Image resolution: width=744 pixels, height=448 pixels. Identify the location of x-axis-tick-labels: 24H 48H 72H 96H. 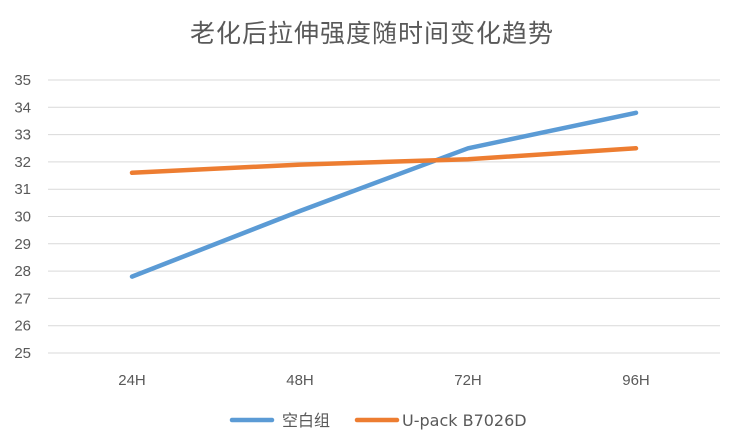
(384, 380).